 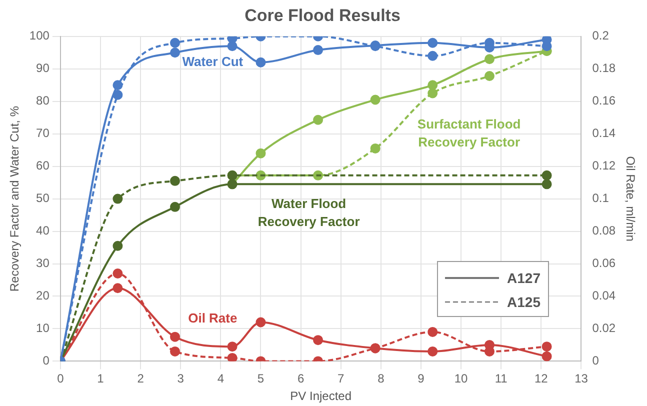 I want to click on y-tick-label: 70, so click(x=43, y=133).